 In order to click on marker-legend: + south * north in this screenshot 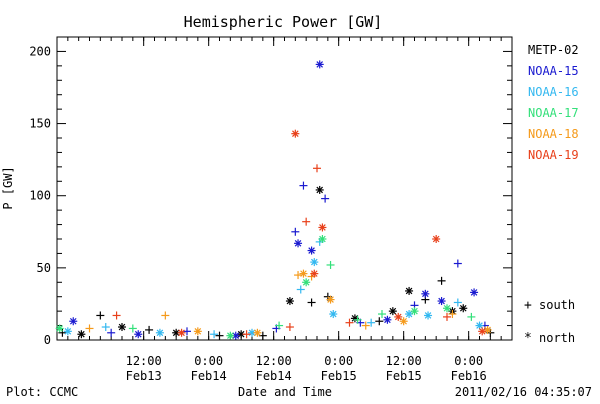, I will do `click(549, 322)`.